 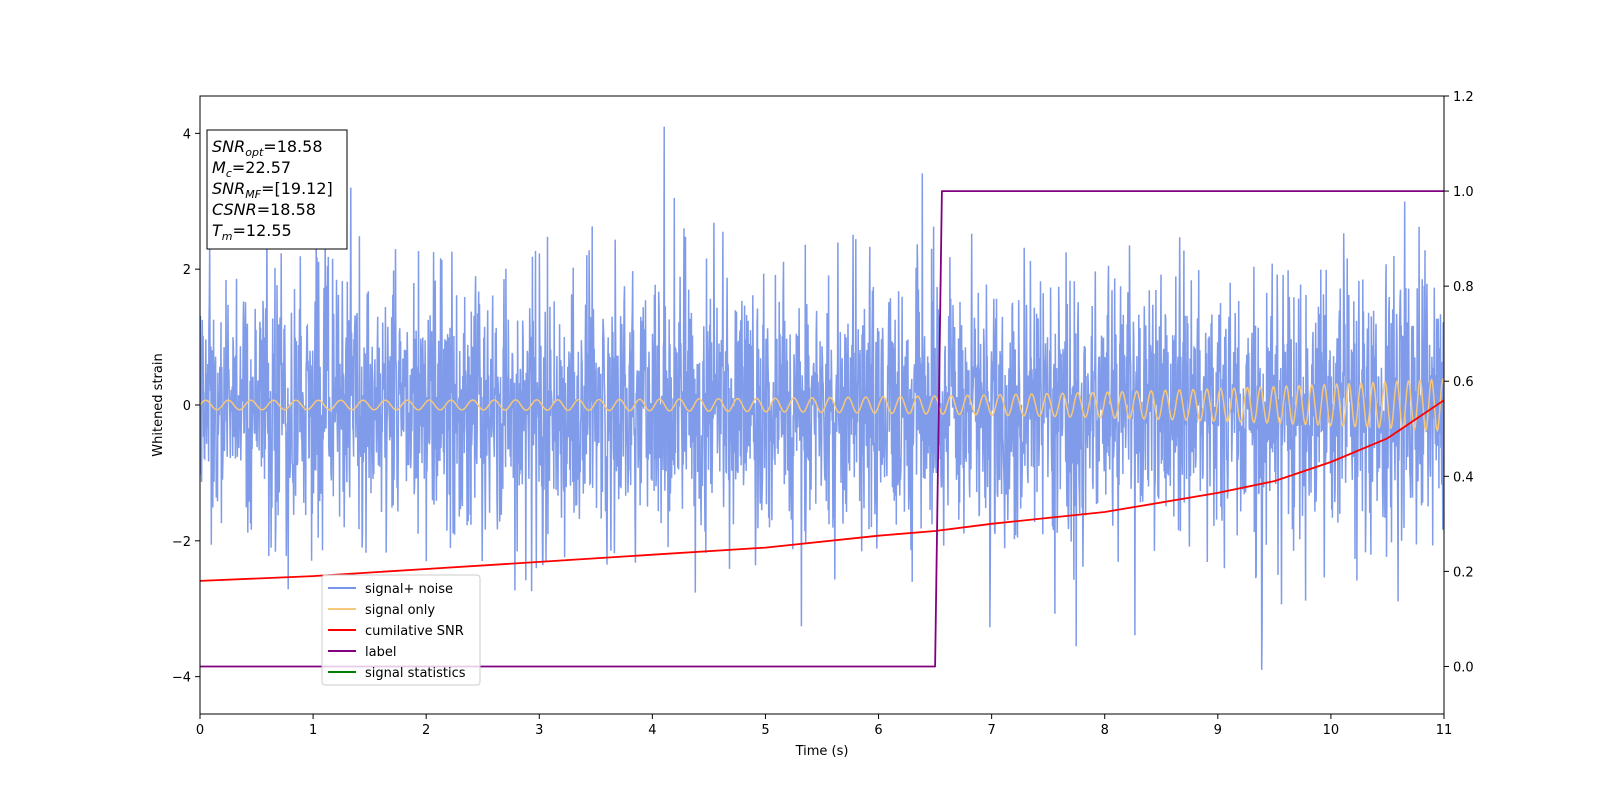 I want to click on legend-label: signal+ noise, so click(x=409, y=589).